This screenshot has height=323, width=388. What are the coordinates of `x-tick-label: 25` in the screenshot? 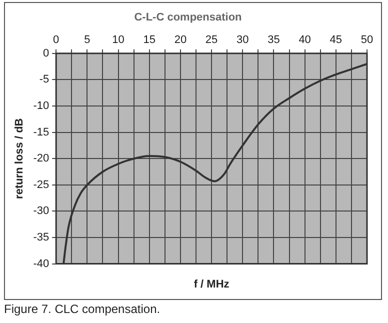 It's located at (211, 40).